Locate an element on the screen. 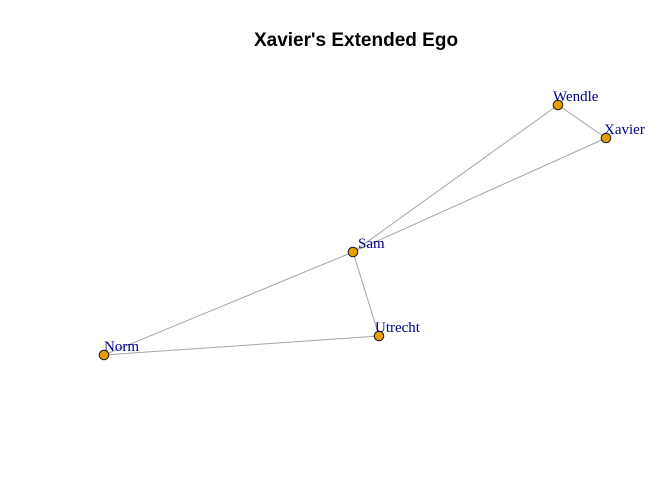 The width and height of the screenshot is (672, 480). node-sam is located at coordinates (353, 252).